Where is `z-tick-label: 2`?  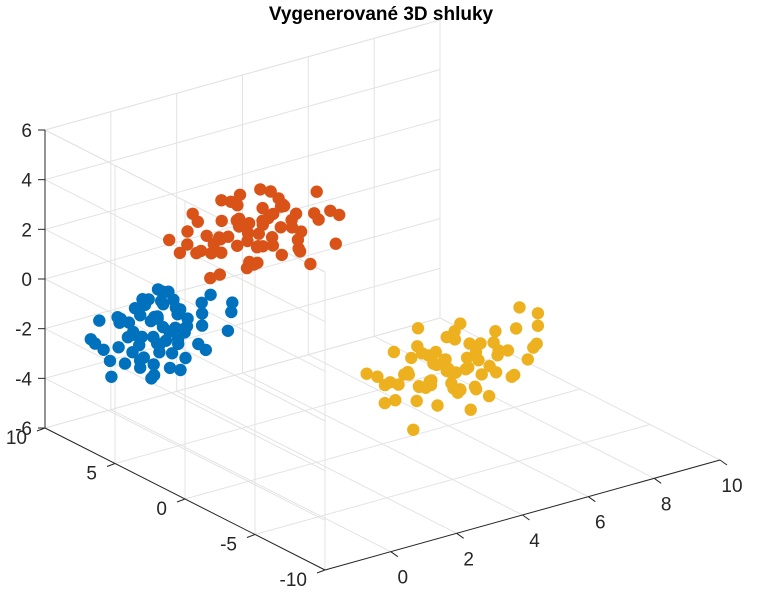 z-tick-label: 2 is located at coordinates (26, 230).